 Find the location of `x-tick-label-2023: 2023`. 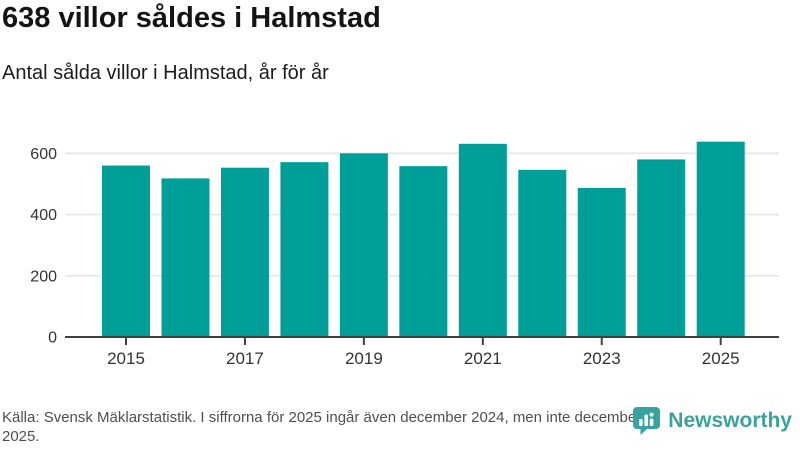

x-tick-label-2023: 2023 is located at coordinates (602, 358).